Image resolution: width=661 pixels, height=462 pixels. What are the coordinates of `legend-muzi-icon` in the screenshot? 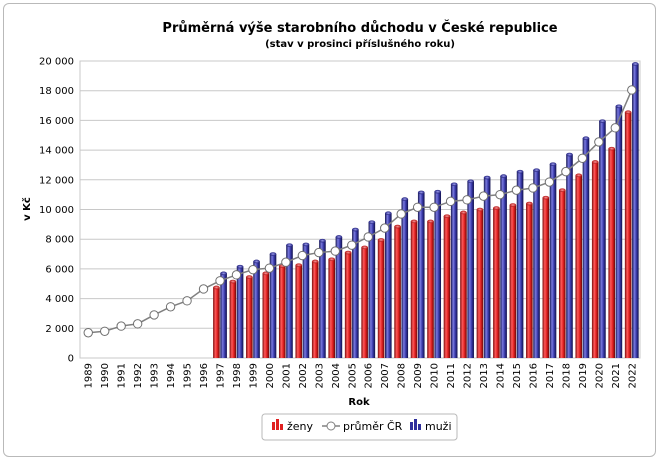 It's located at (411, 426).